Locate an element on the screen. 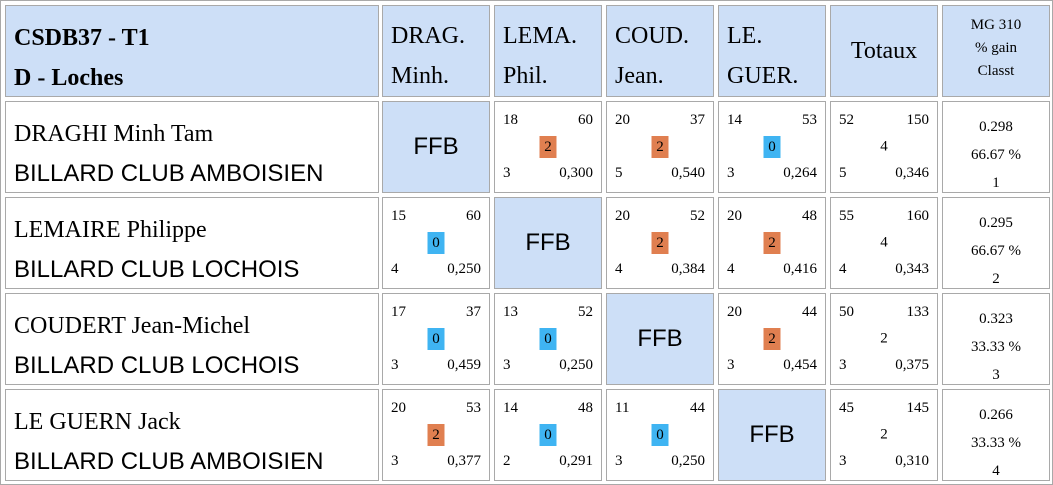 This screenshot has height=485, width=1053. column-header: COUD. Jean. is located at coordinates (660, 51).